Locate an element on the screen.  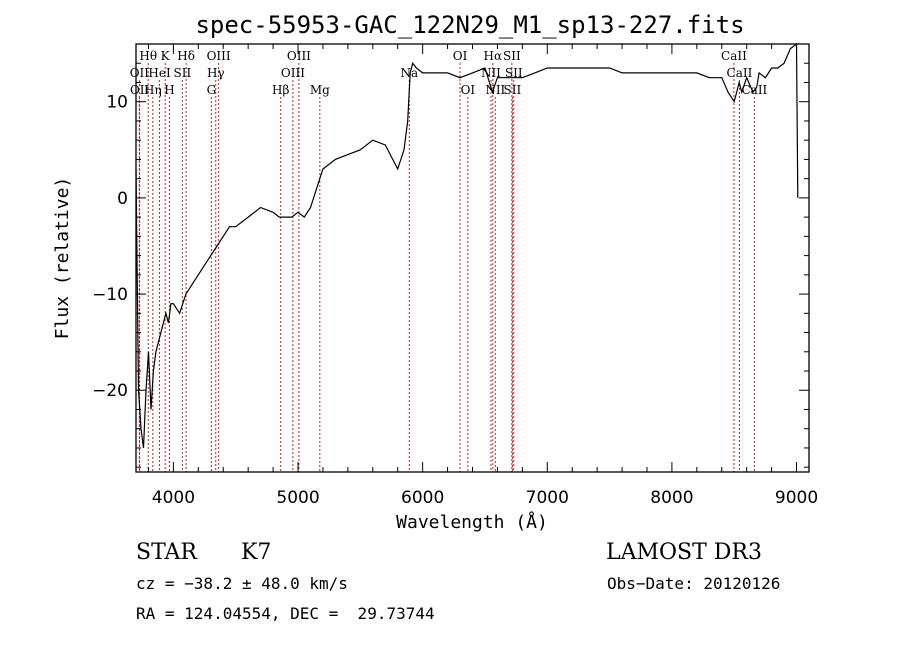
x-tick-label-1: 5000 is located at coordinates (297, 498).